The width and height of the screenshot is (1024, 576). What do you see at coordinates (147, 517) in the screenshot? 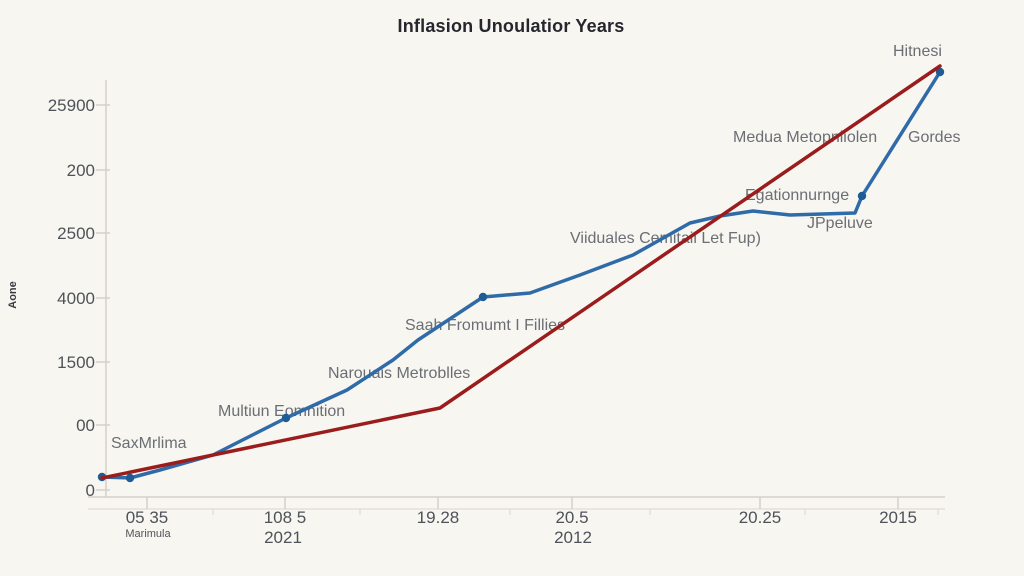
I see `x-tick-label: 05 35` at bounding box center [147, 517].